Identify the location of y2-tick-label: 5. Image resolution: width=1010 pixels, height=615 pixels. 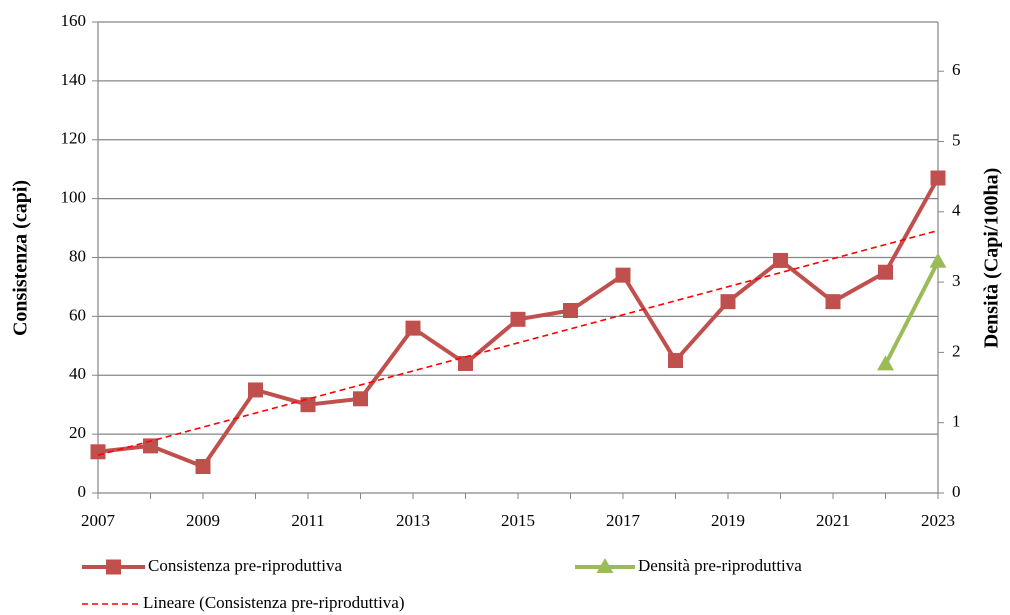
(956, 139).